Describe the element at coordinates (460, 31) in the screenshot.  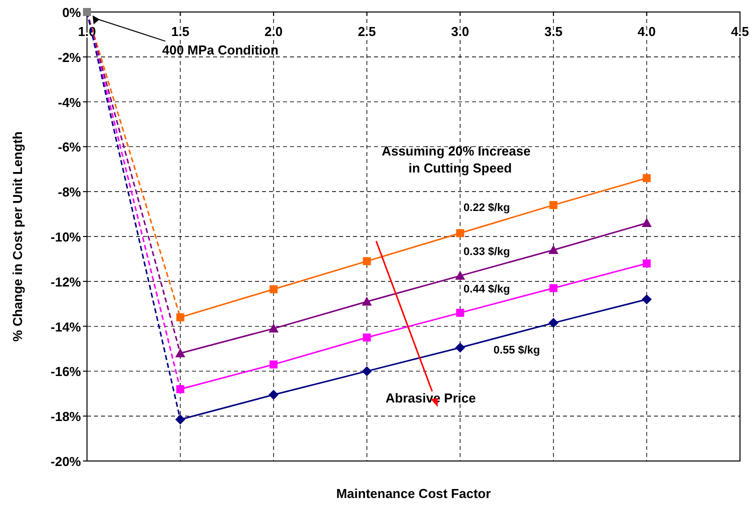
I see `x-tick-label: 3.0` at that location.